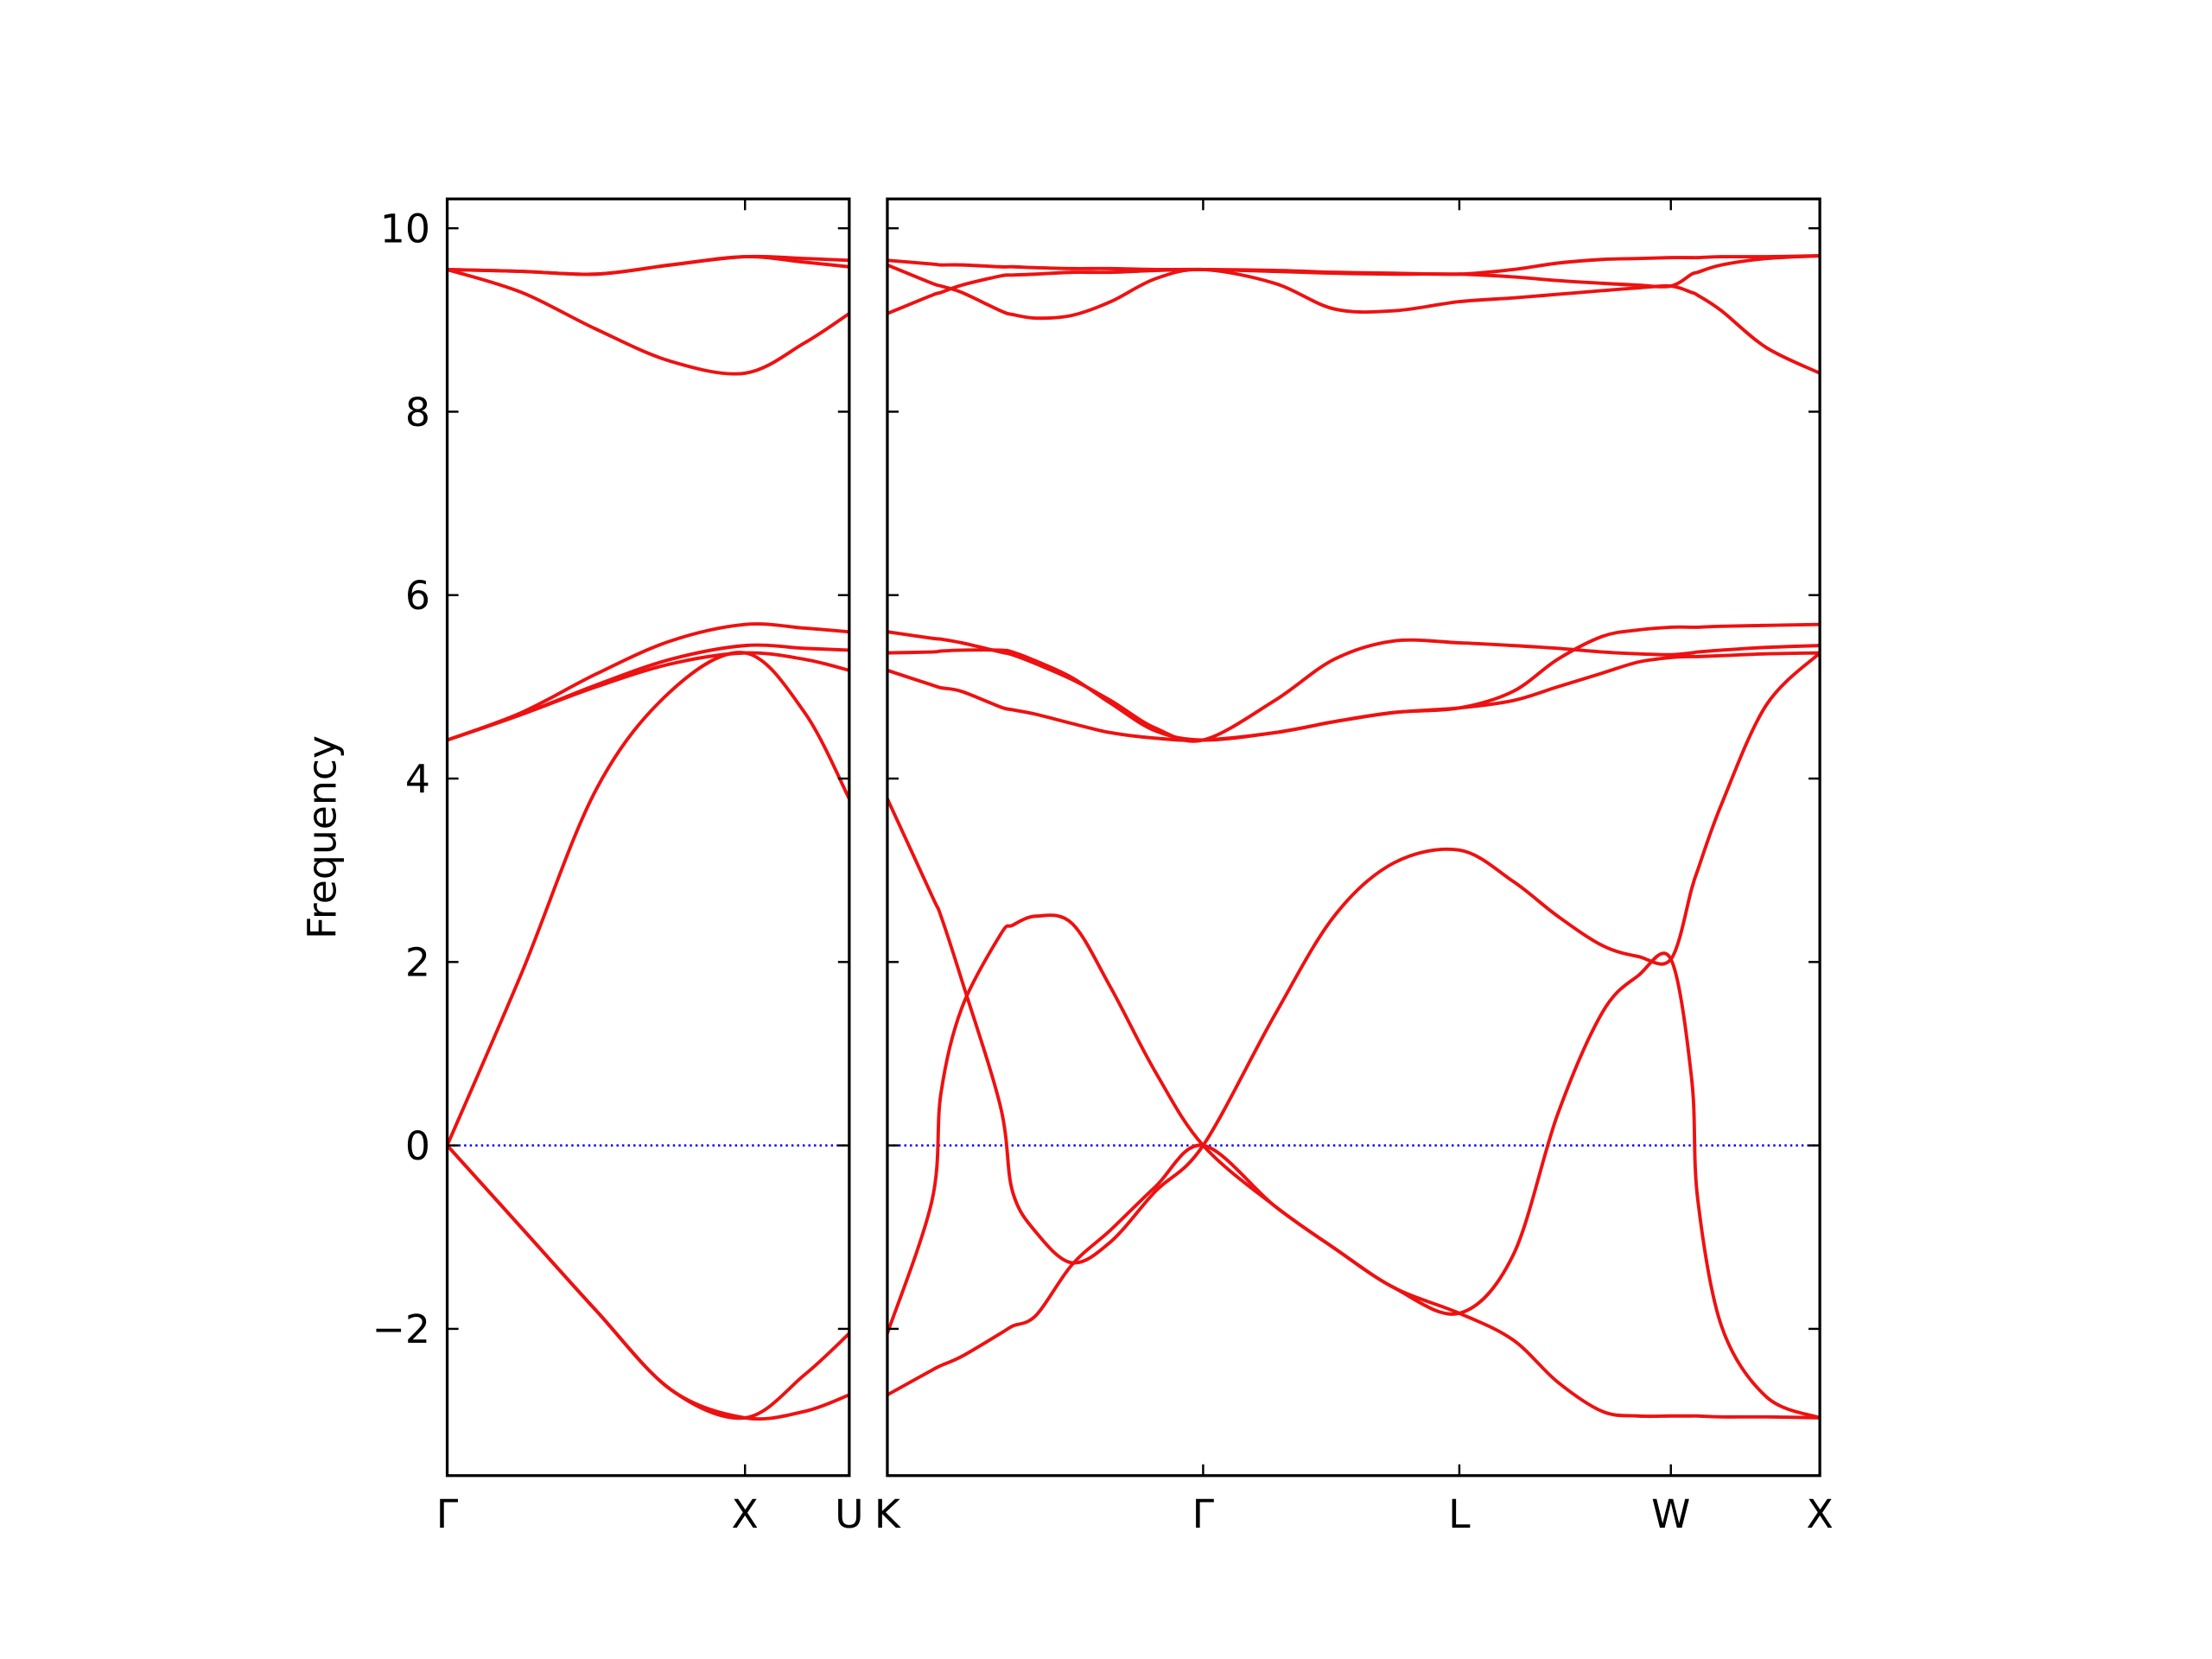  I want to click on y-tick-label: −2, so click(401, 1329).